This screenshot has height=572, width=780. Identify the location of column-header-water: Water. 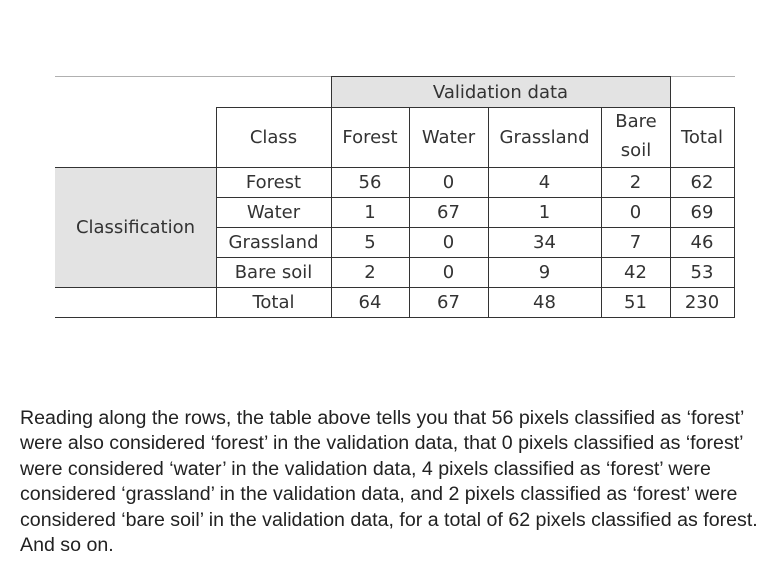
(448, 137).